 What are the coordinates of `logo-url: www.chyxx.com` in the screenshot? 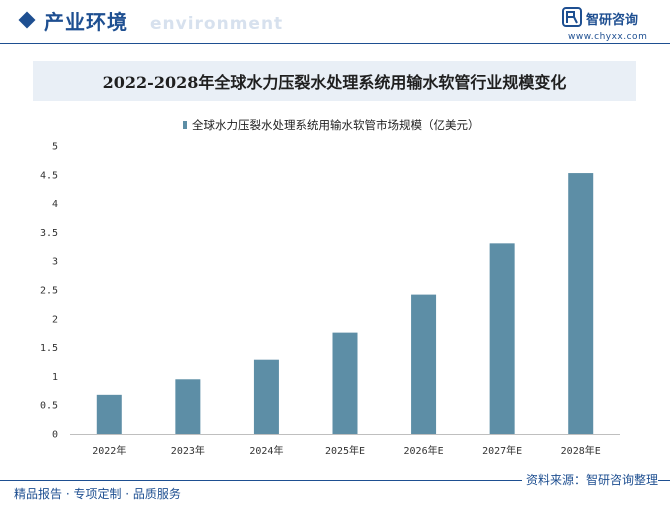 It's located at (608, 37).